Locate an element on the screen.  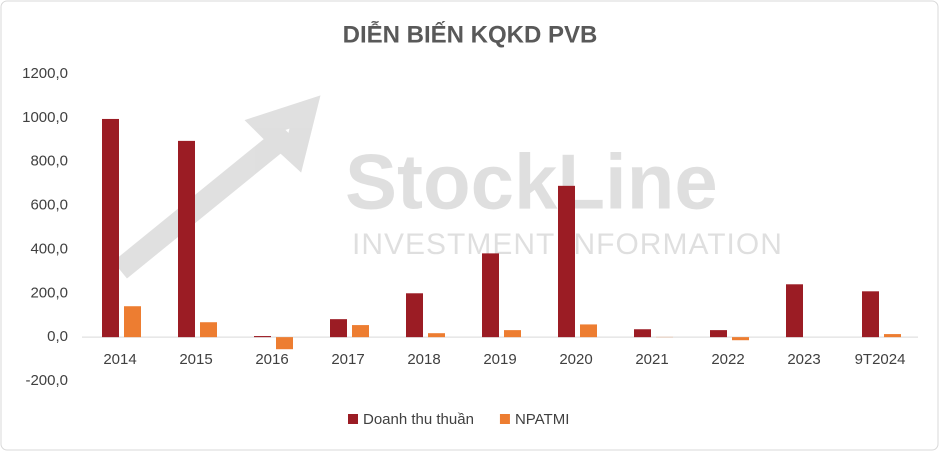
y-tick-label: 0,0 is located at coordinates (57, 336).